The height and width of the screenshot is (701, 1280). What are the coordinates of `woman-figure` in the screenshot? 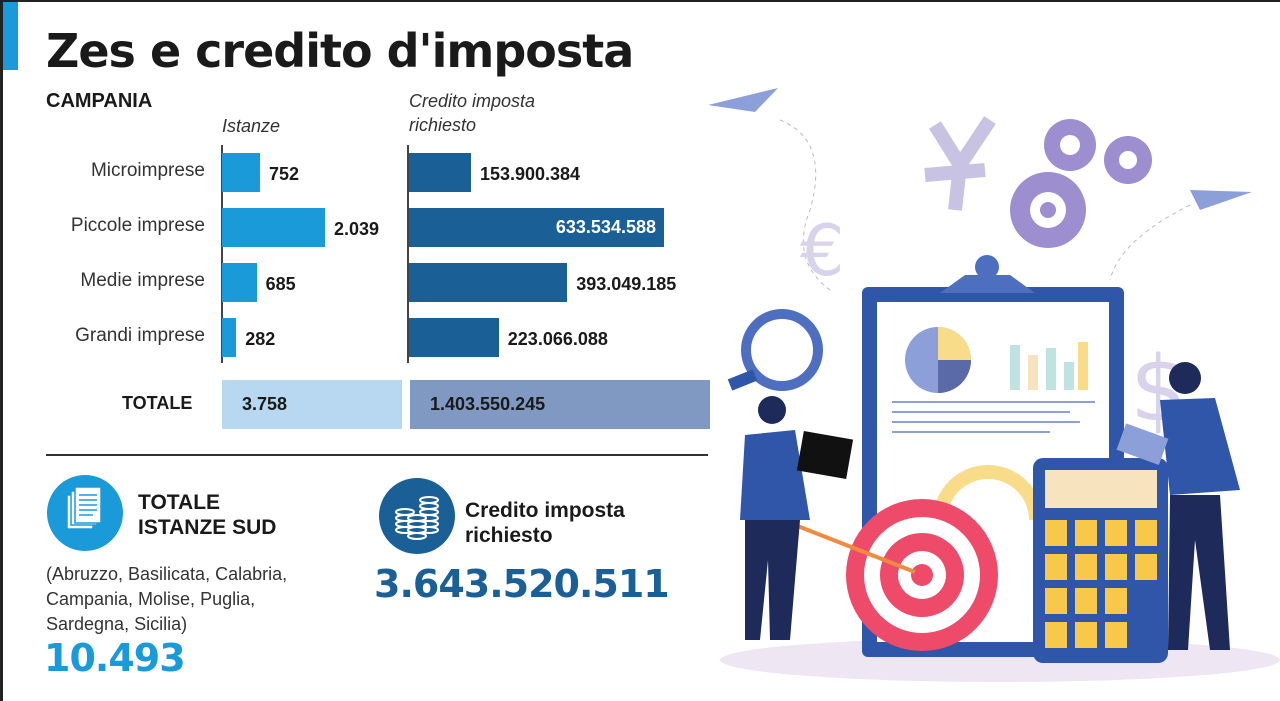 It's located at (797, 518).